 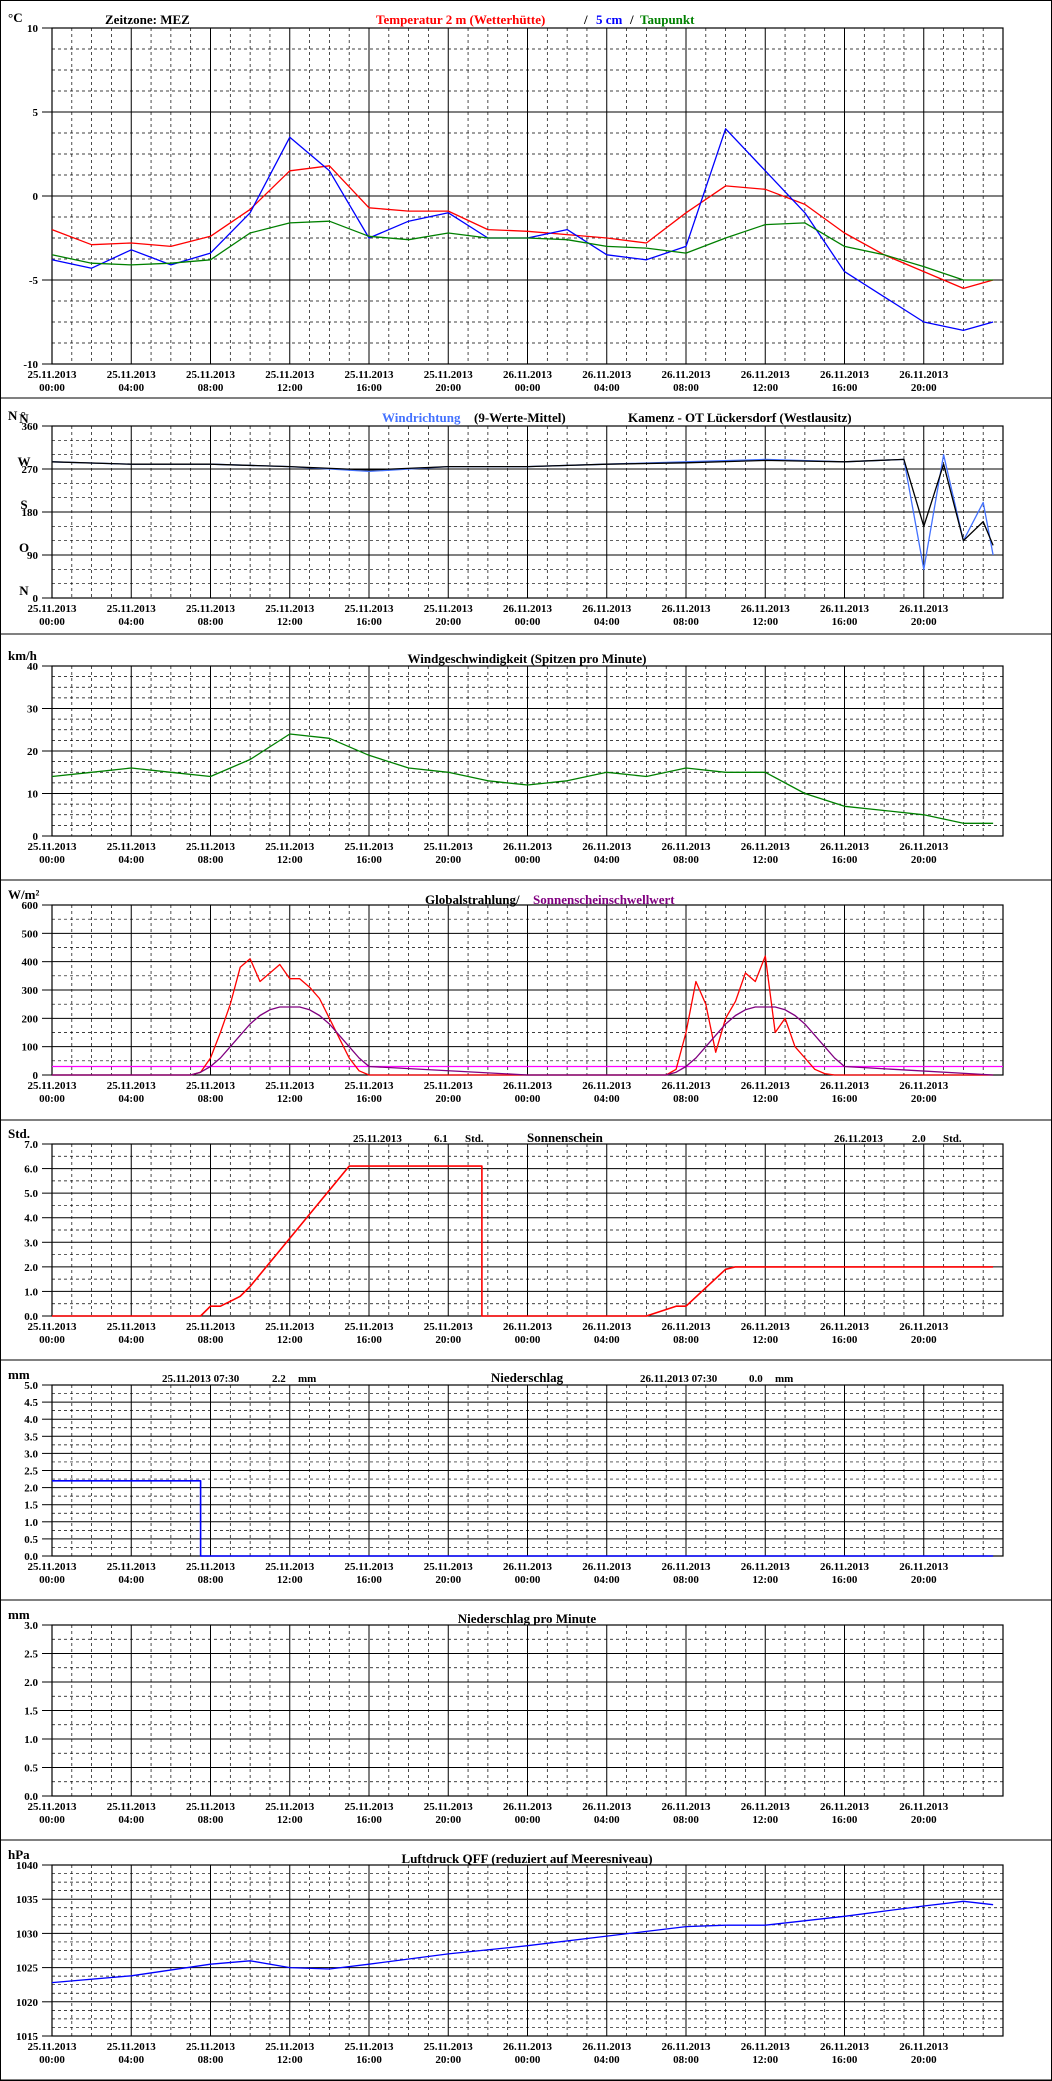 I want to click on radiation-ylabel: W/m², so click(x=23, y=894).